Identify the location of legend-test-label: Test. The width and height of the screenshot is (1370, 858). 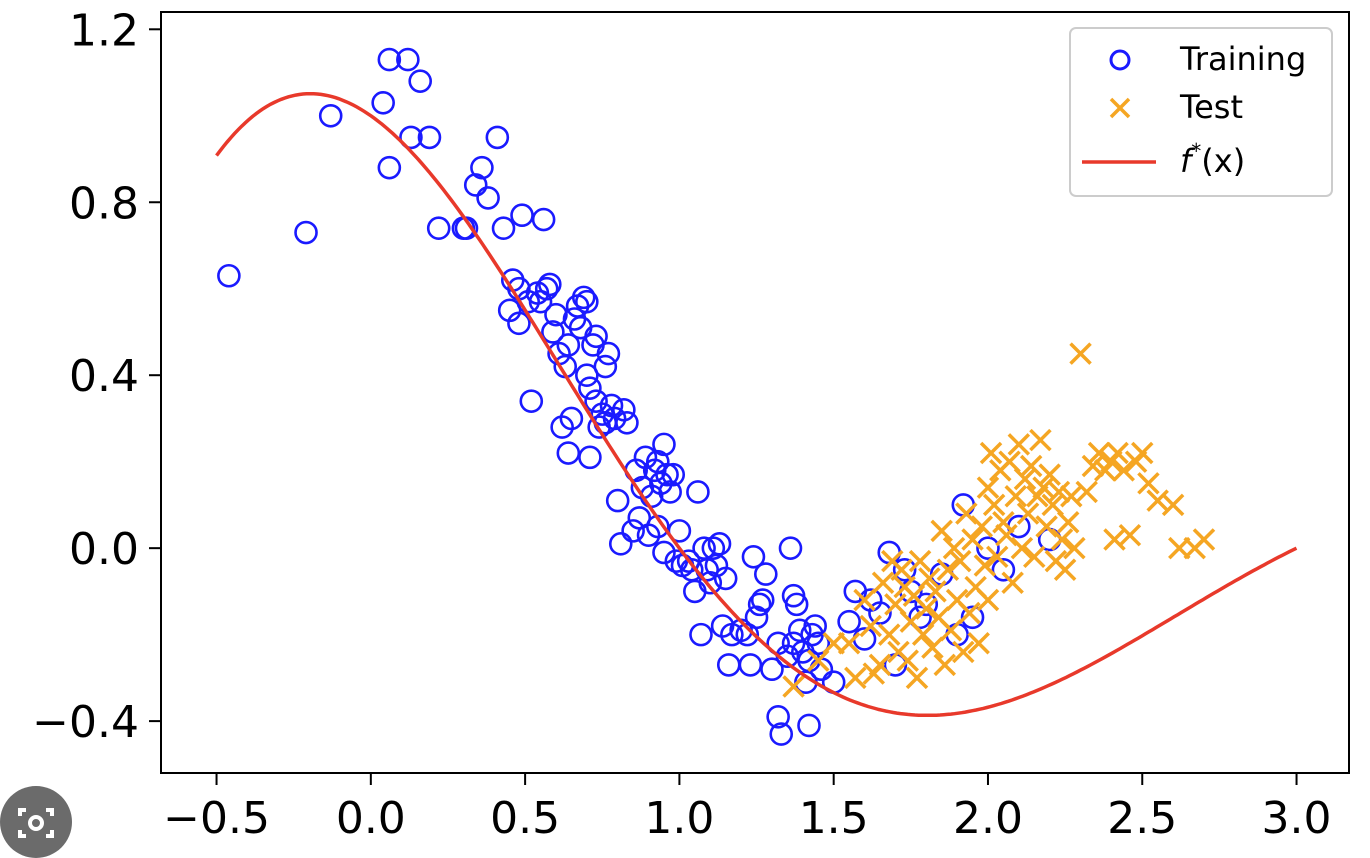
(1211, 107).